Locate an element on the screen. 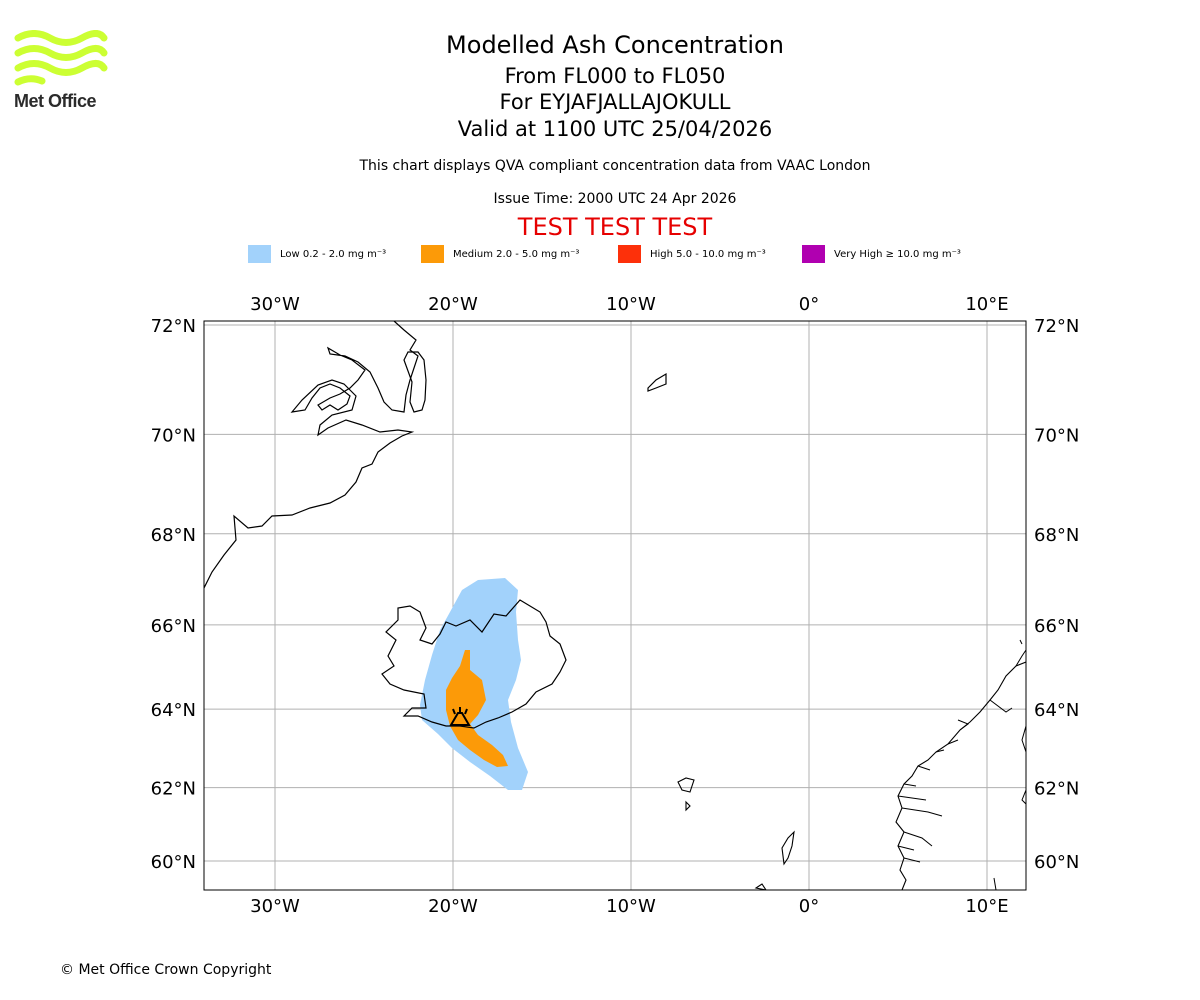 Image resolution: width=1200 pixels, height=1000 pixels. latitude-tick-label-left: 68°N is located at coordinates (173, 535).